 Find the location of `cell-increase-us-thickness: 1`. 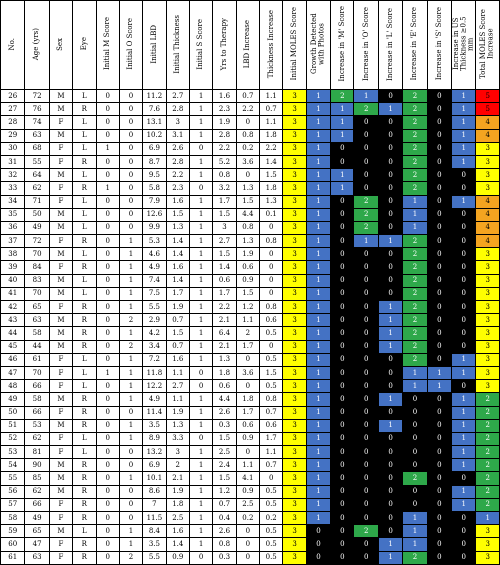

cell-increase-us-thickness: 1 is located at coordinates (464, 122).